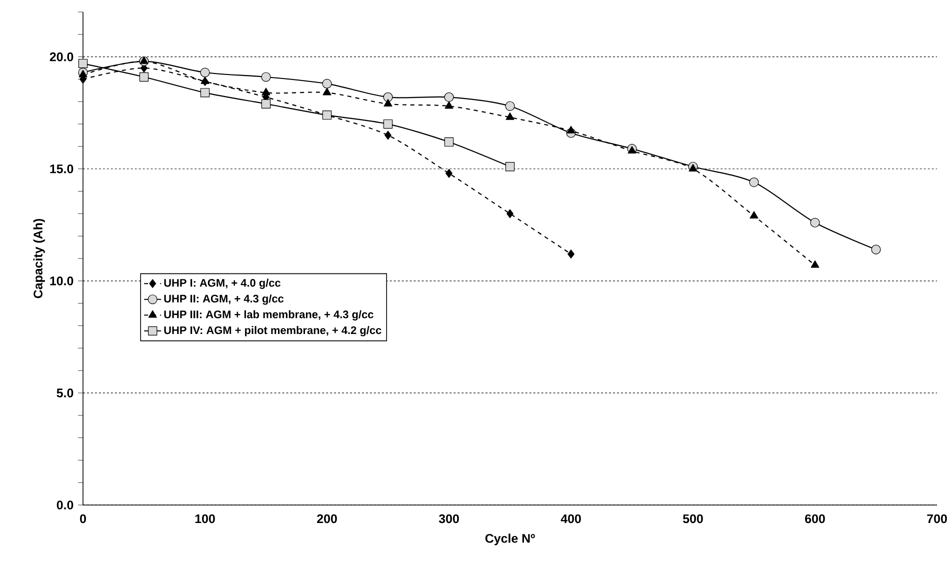  What do you see at coordinates (62, 57) in the screenshot?
I see `y-tick-label: 20.0` at bounding box center [62, 57].